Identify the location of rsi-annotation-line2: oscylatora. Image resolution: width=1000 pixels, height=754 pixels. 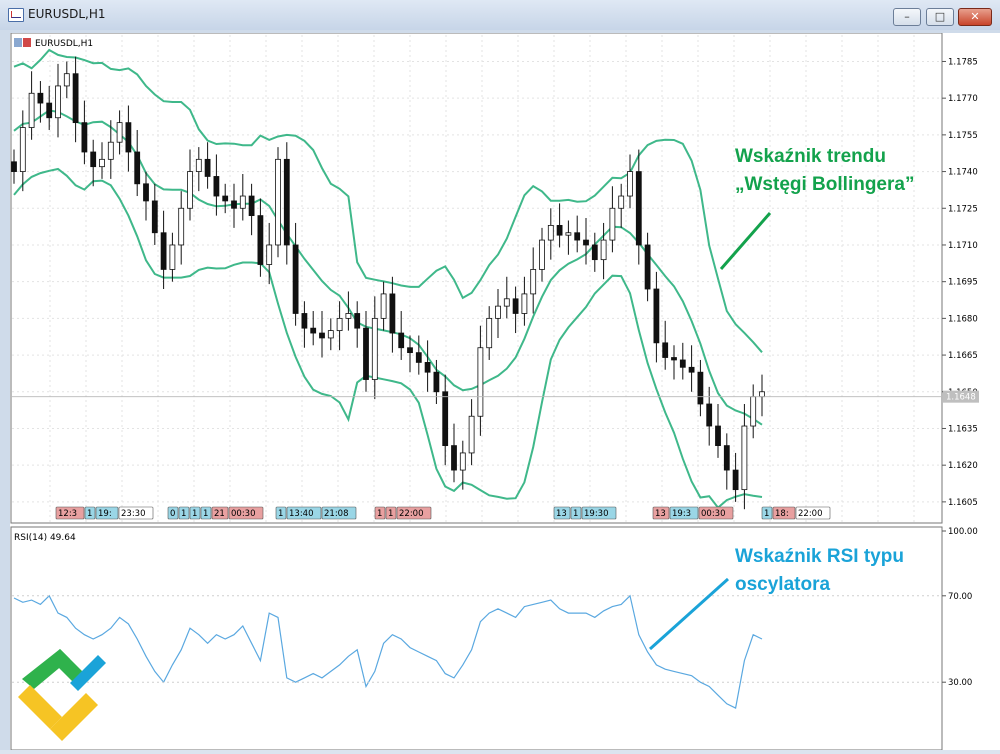
(783, 584).